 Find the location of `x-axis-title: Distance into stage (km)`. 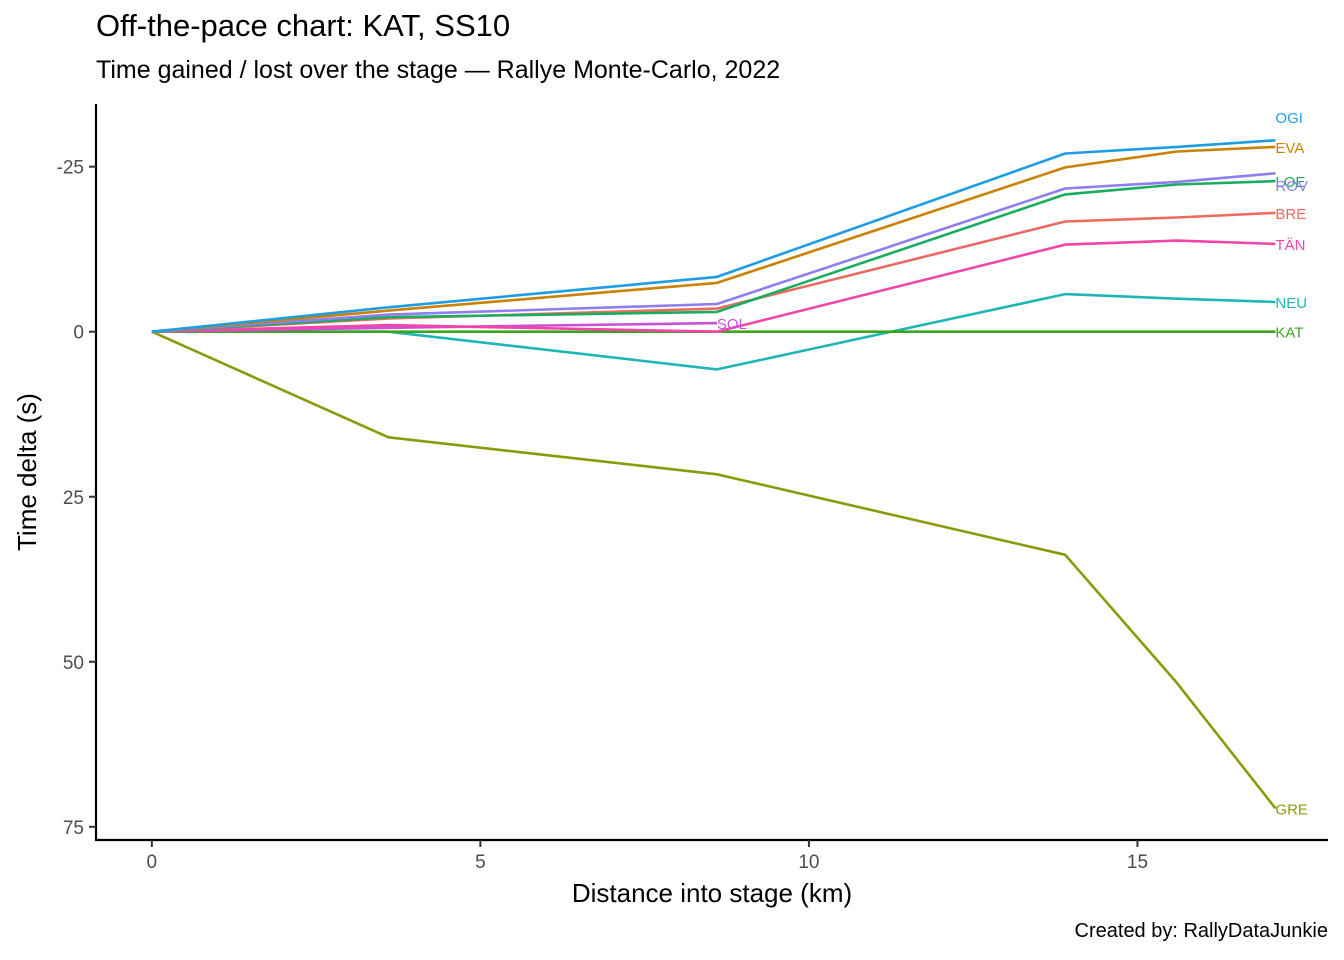

x-axis-title: Distance into stage (km) is located at coordinates (712, 893).